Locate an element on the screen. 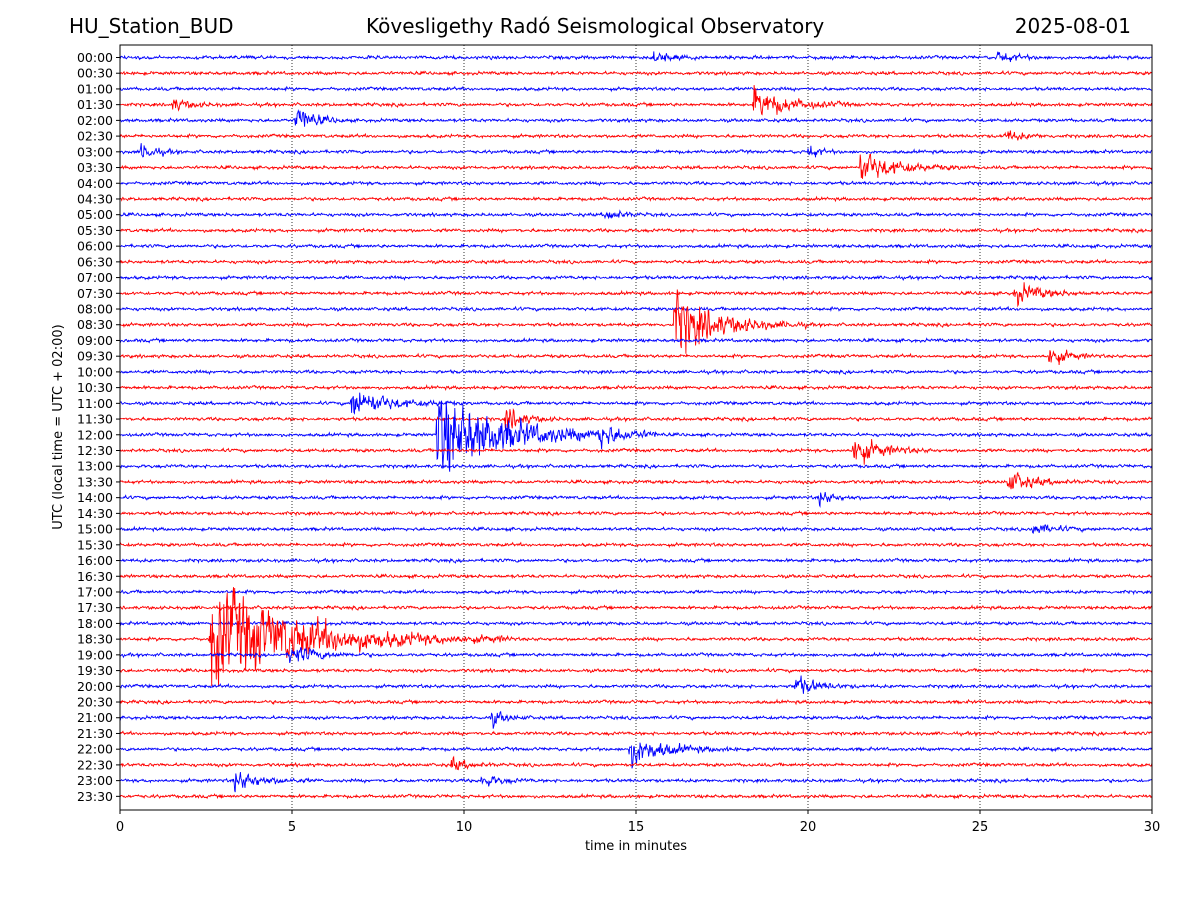 The width and height of the screenshot is (1200, 900). y-tick-label: 16:00 is located at coordinates (95, 560).